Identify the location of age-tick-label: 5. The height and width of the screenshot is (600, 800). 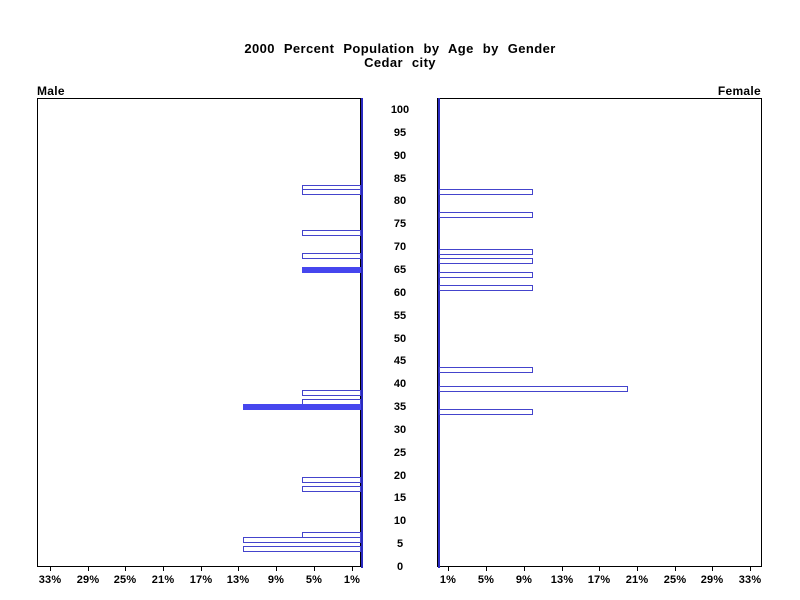
(400, 544).